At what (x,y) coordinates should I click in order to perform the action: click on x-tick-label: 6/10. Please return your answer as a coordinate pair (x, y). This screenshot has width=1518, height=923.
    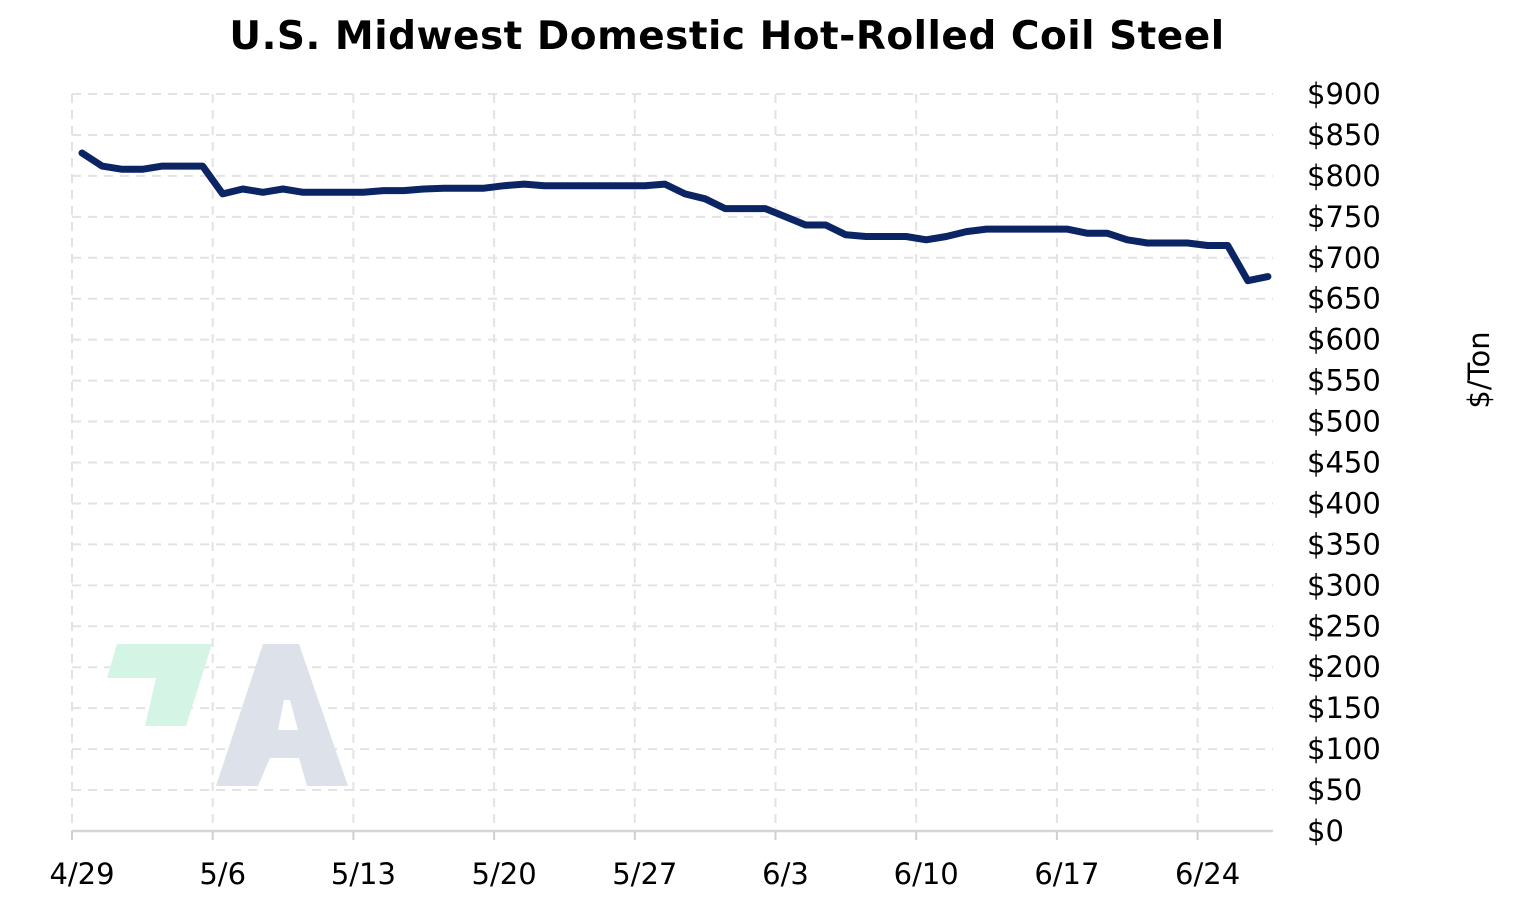
    Looking at the image, I should click on (926, 874).